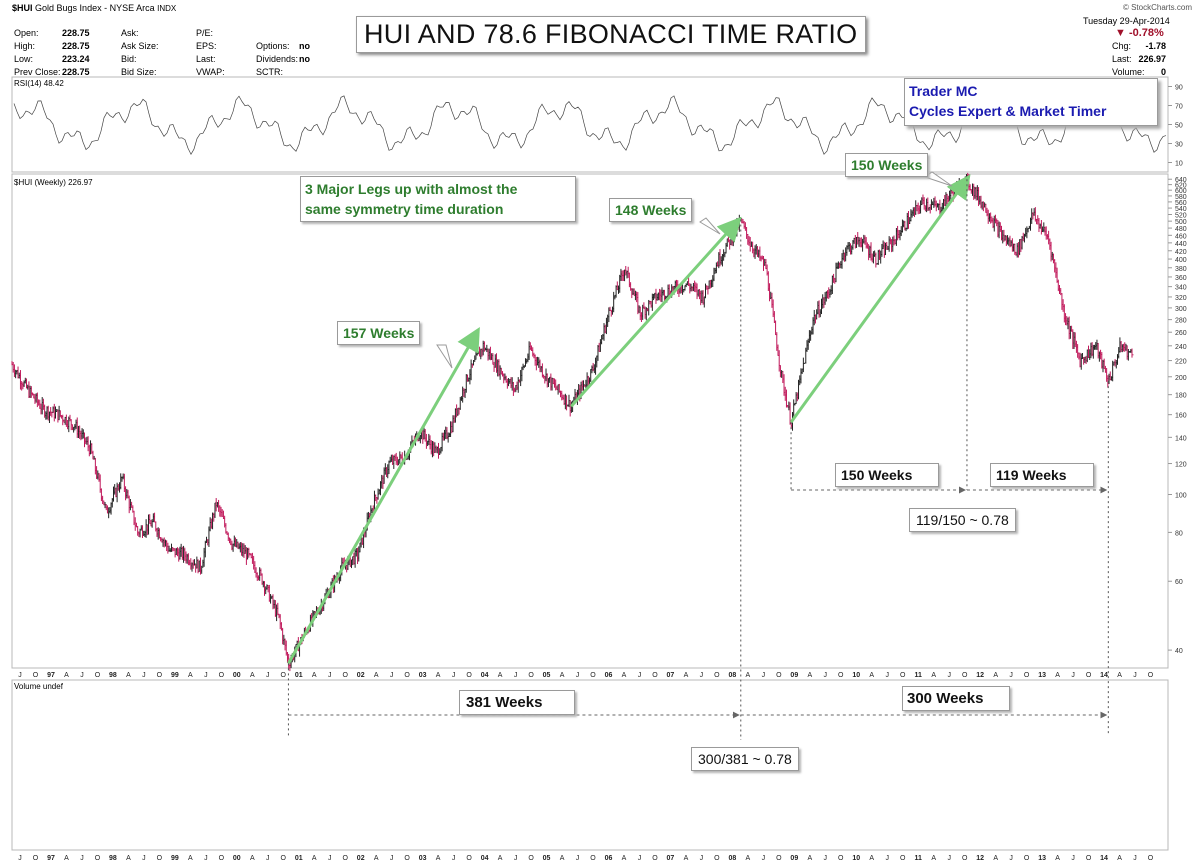 The width and height of the screenshot is (1200, 865). Describe the element at coordinates (1181, 378) in the screenshot. I see `price-tick-label: 200` at that location.